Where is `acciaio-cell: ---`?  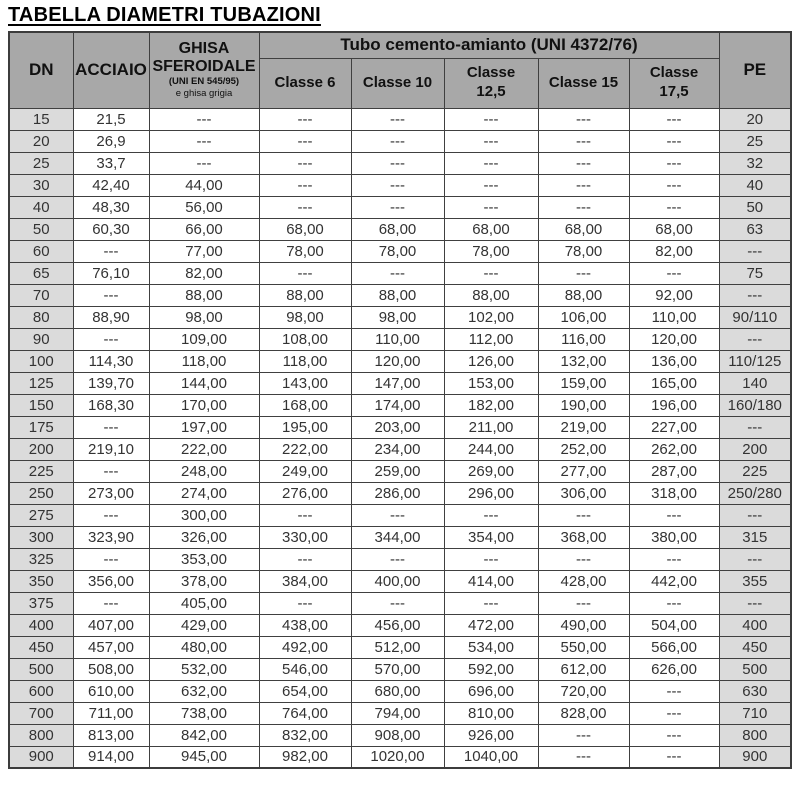 acciaio-cell: --- is located at coordinates (111, 603).